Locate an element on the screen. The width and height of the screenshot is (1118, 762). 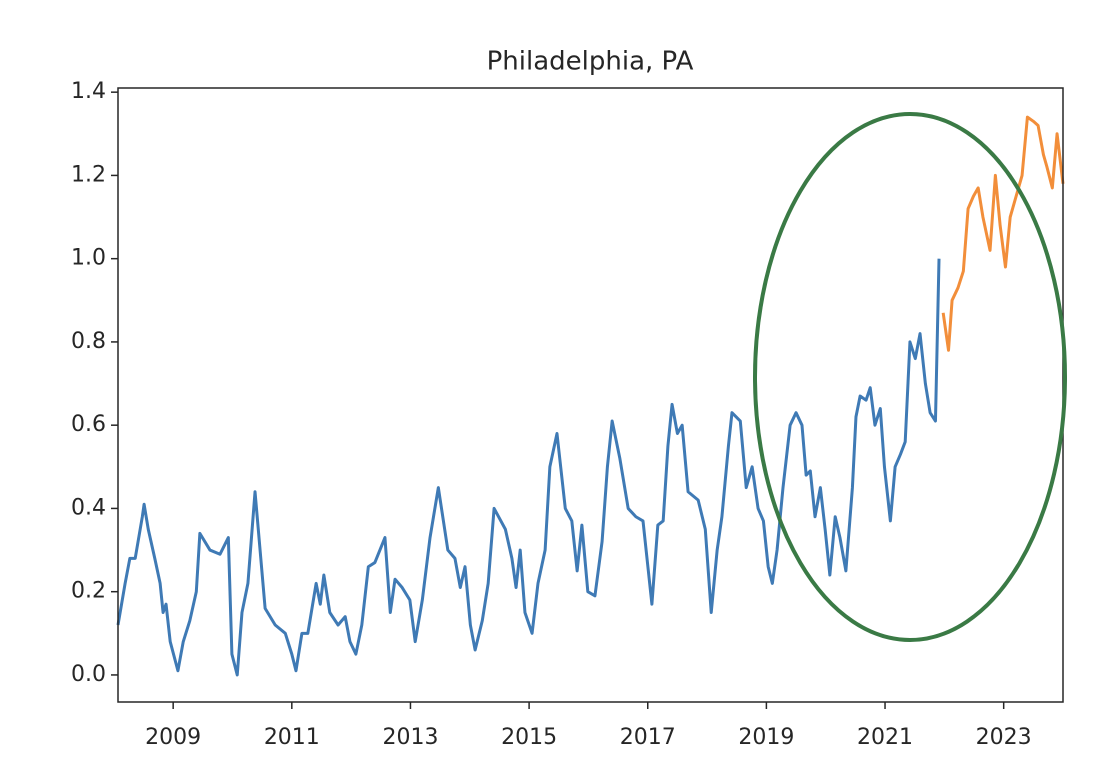
y-tick-label: 0.0 is located at coordinates (88, 674).